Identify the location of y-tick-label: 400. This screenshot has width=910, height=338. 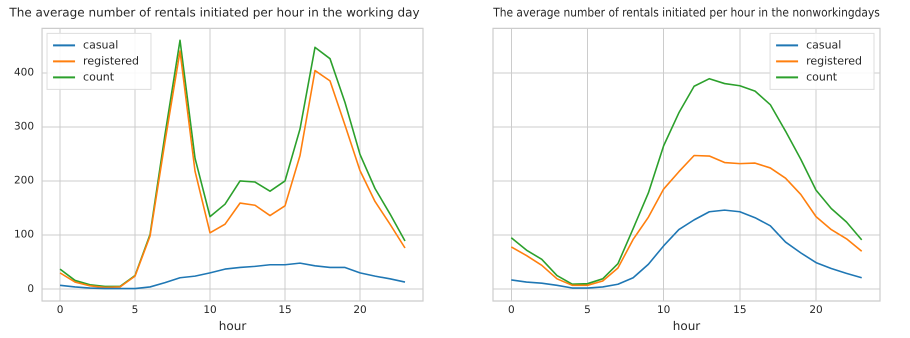
(24, 72).